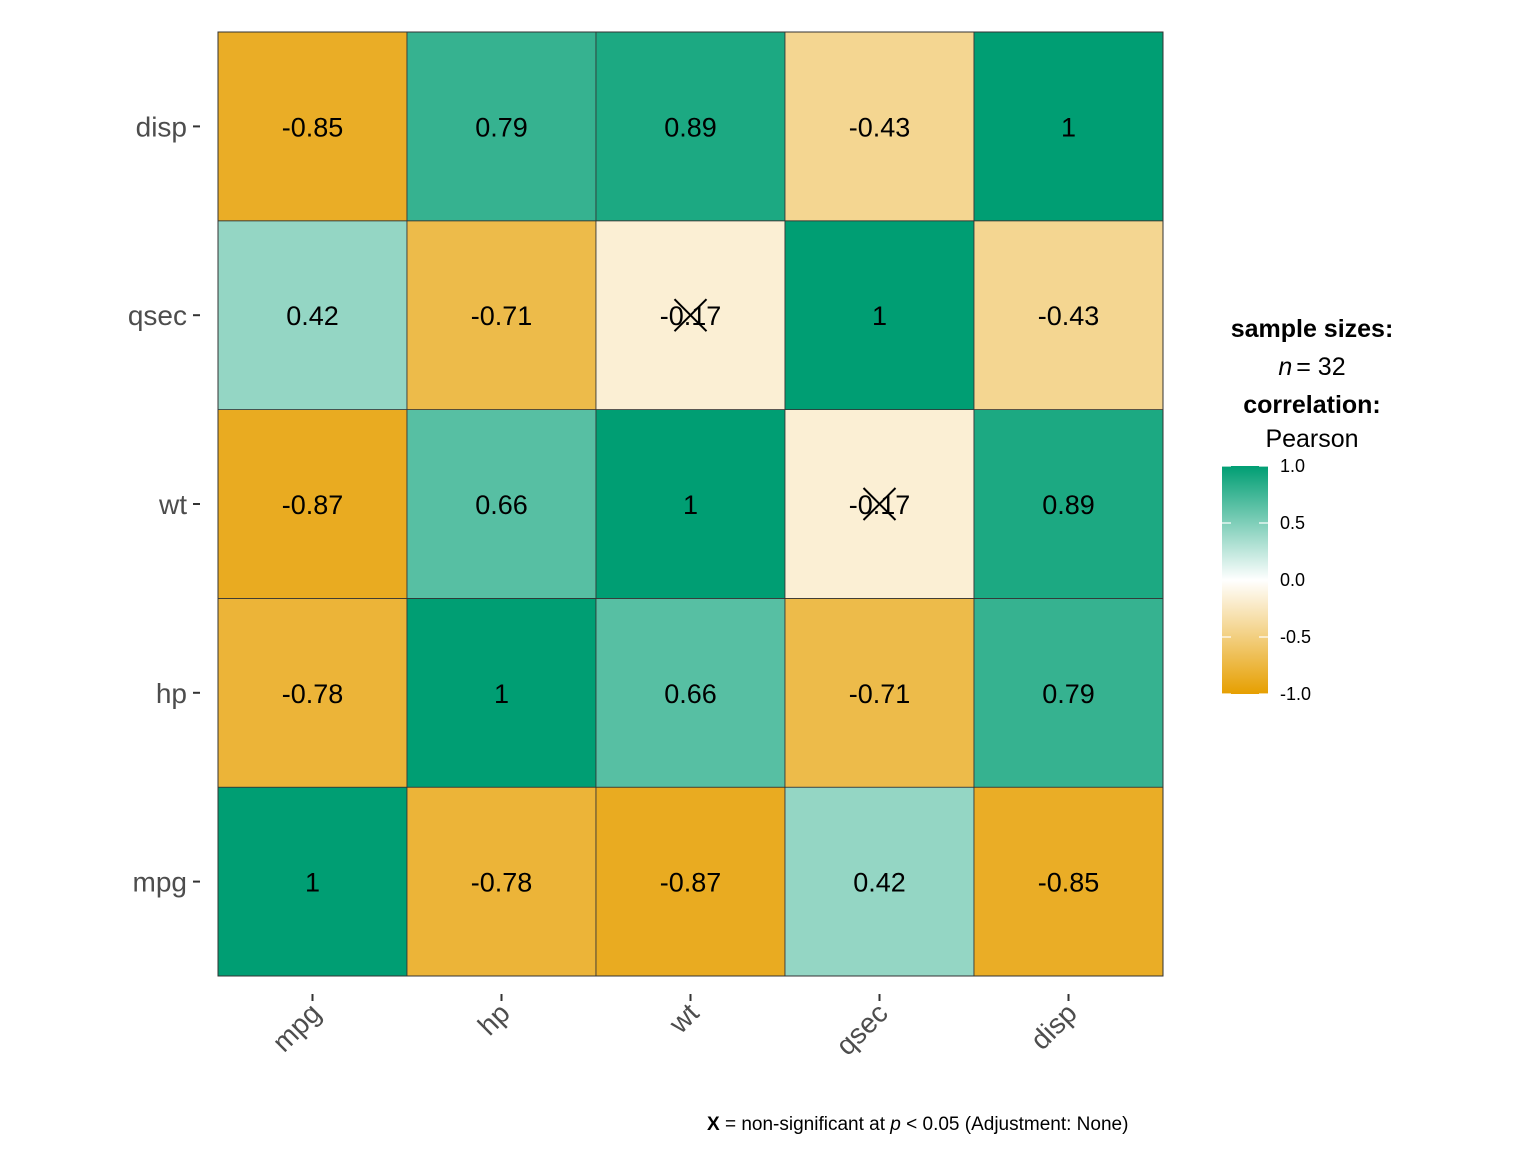 This screenshot has height=1152, width=1536. Describe the element at coordinates (1295, 637) in the screenshot. I see `colorbar-tick-label: -0.5` at that location.